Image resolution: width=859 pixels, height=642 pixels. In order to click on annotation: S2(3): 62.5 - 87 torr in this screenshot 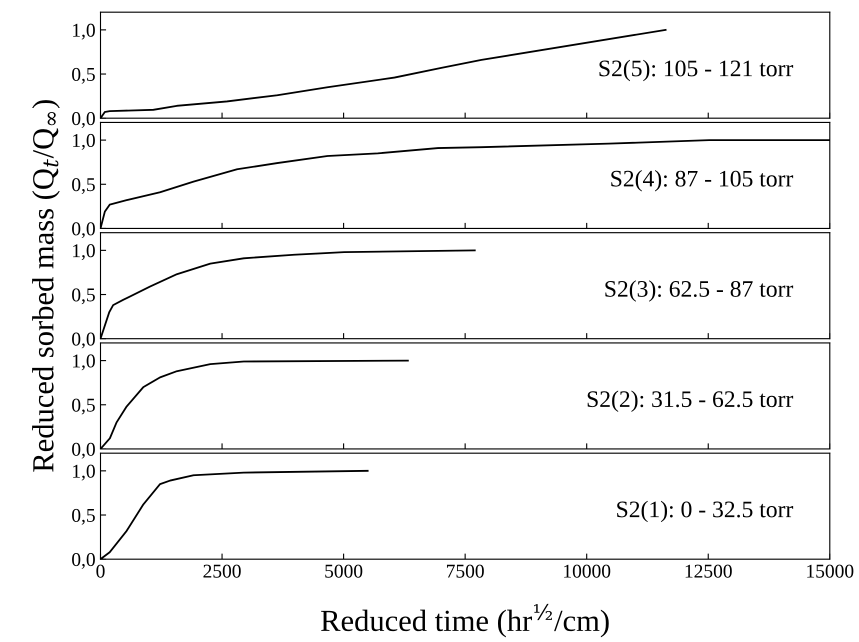, I will do `click(699, 291)`.